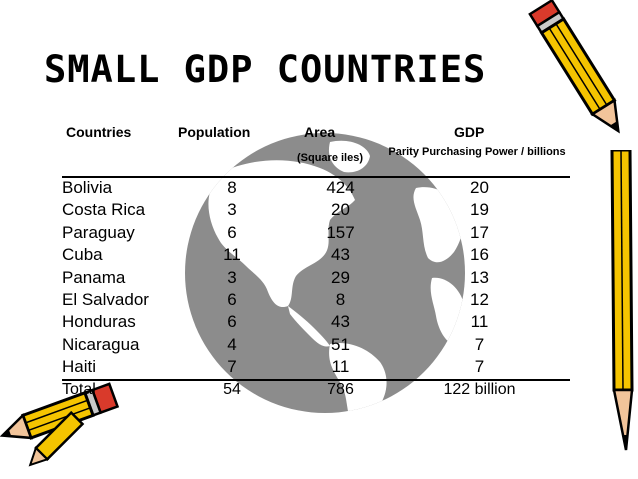 The height and width of the screenshot is (479, 638). Describe the element at coordinates (99, 132) in the screenshot. I see `header-countries: Countries` at that location.